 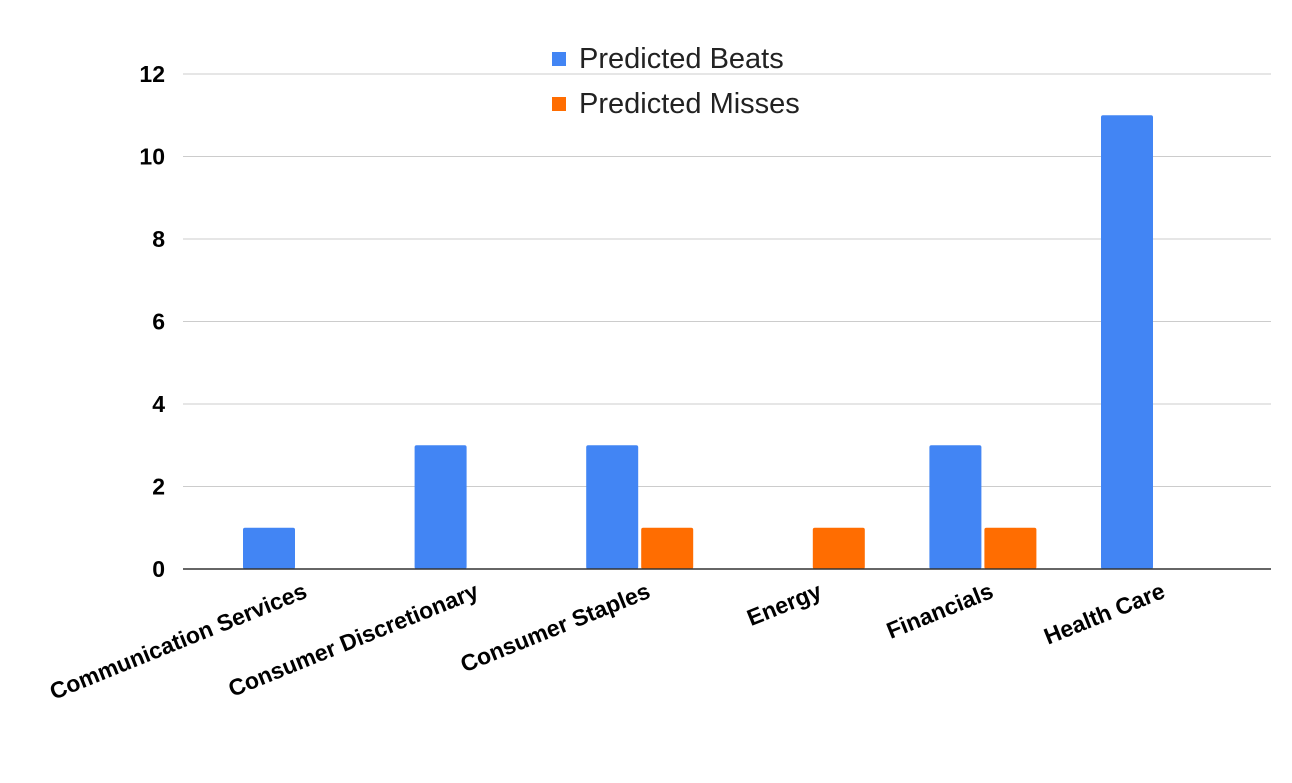 What do you see at coordinates (940, 611) in the screenshot?
I see `x-tick-label: Financials` at bounding box center [940, 611].